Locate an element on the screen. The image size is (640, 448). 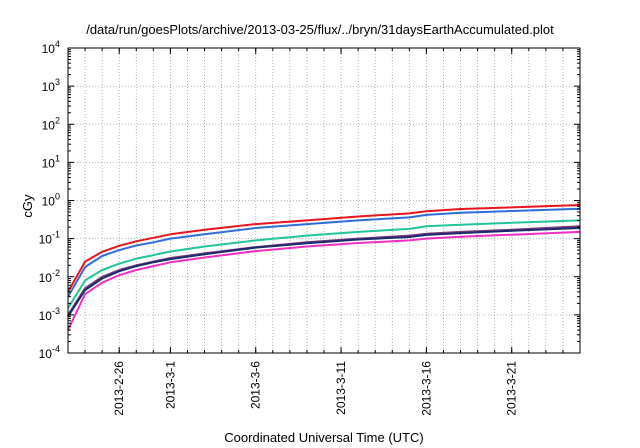
y-tick-label: 10⁻⁴ is located at coordinates (49, 352).